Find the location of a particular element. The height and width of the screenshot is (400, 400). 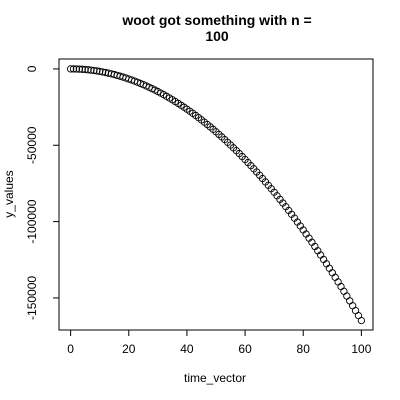

x-tick-label: 40 is located at coordinates (187, 349).